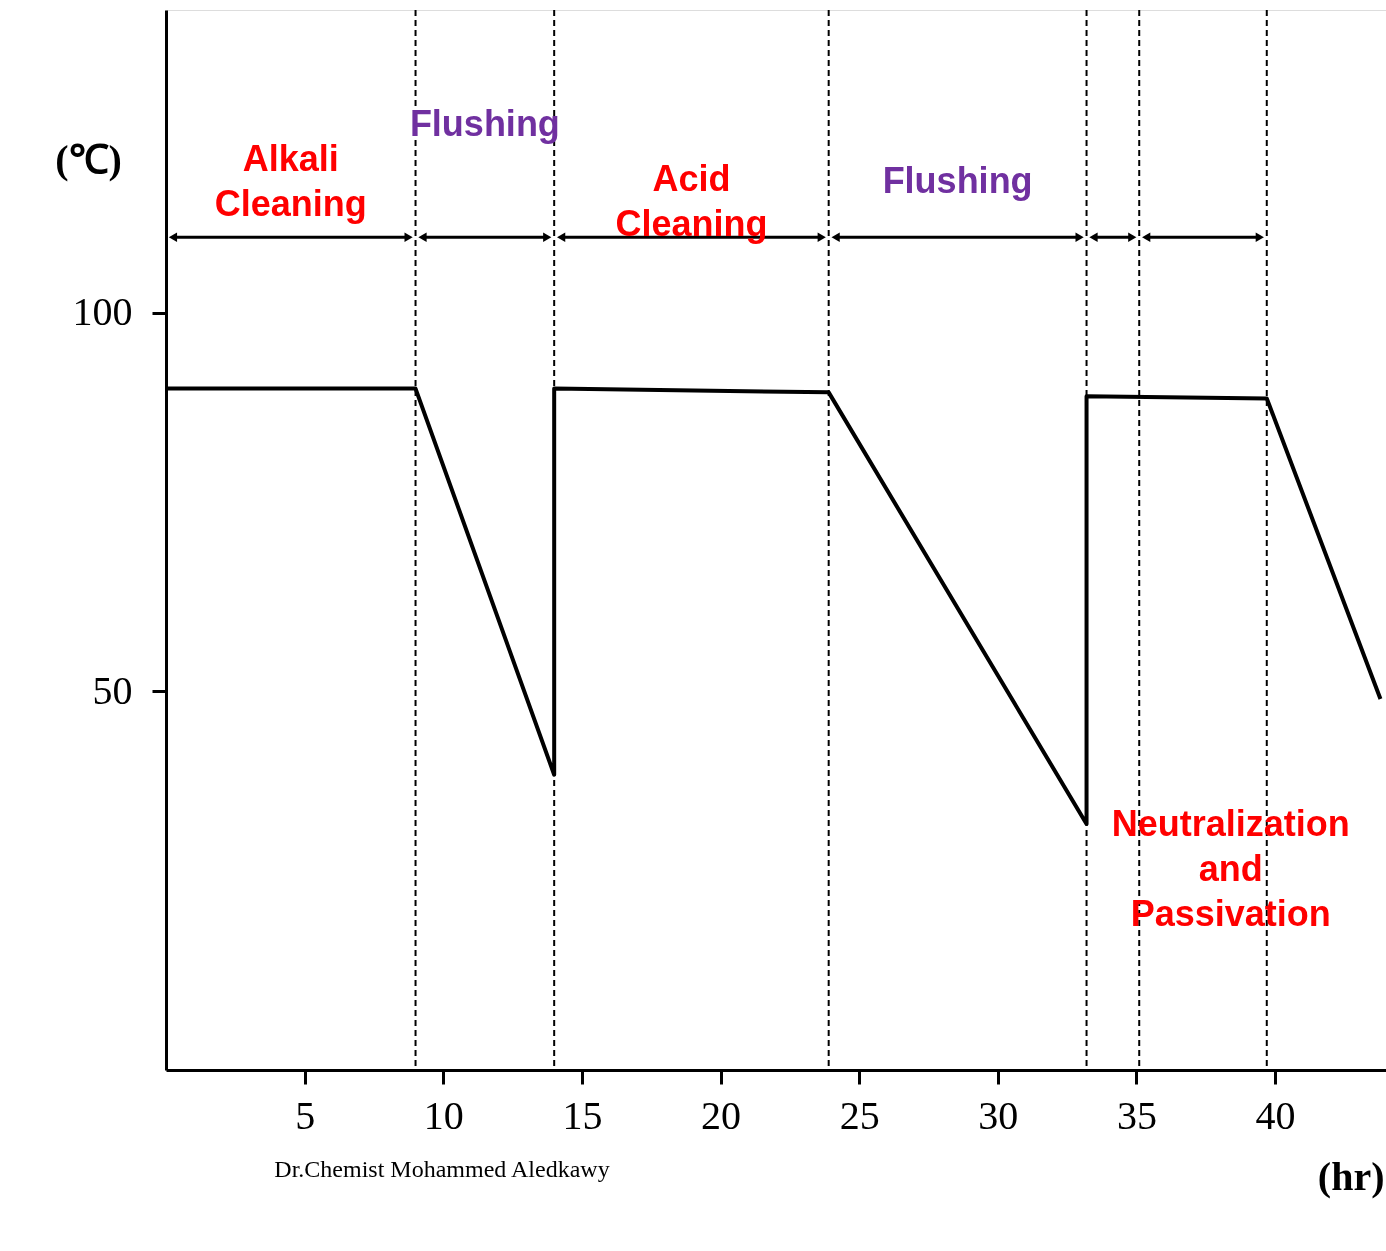  I want to click on x-tick-label: 20, so click(721, 1115).